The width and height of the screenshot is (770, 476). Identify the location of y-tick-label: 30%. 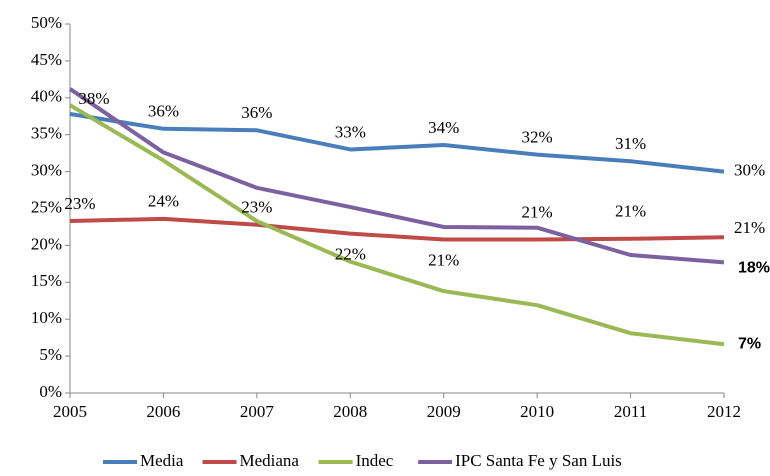
(46, 170).